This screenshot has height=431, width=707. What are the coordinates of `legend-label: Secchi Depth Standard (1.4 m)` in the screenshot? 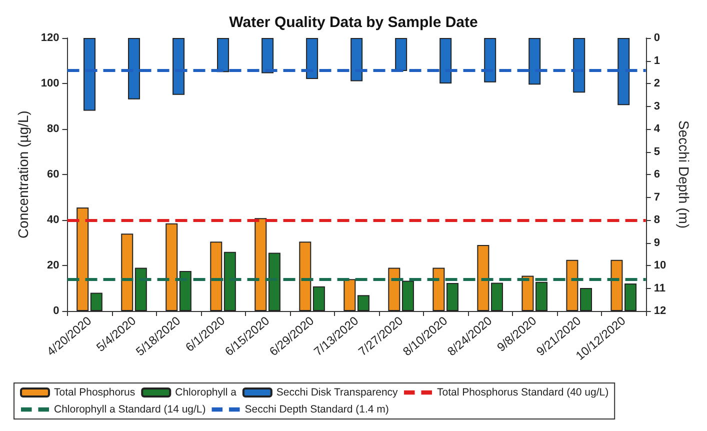 It's located at (316, 410).